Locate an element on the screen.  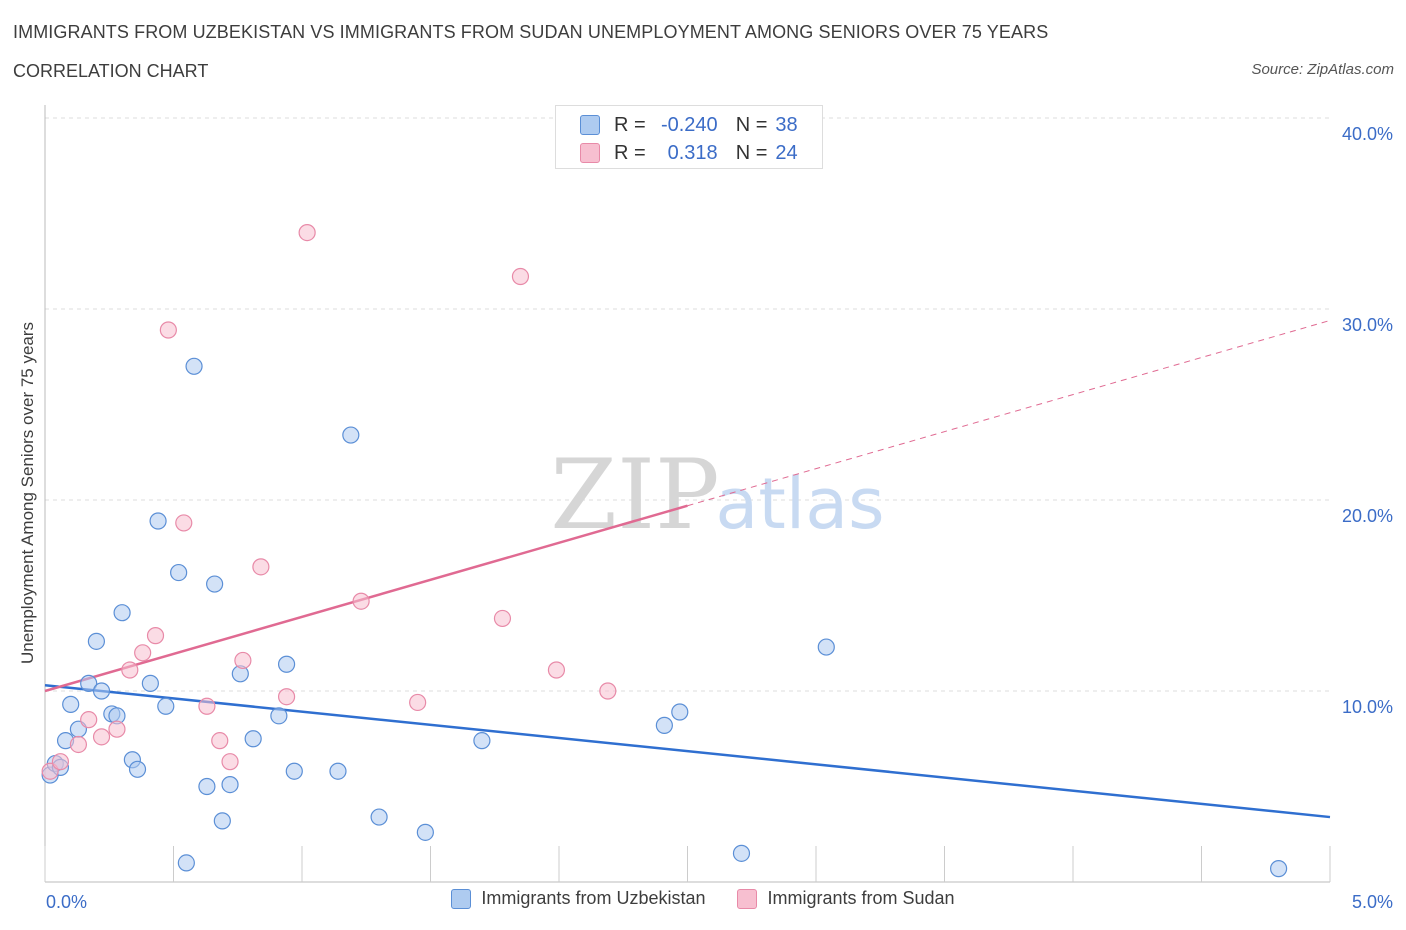
n-value-uzbekistan: 38 is located at coordinates (786, 124).